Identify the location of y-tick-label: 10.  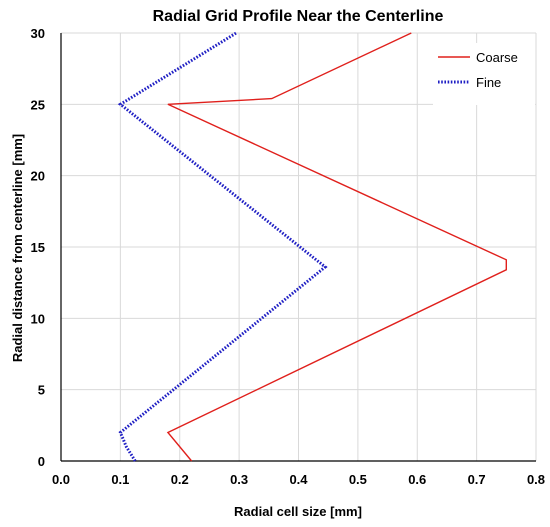
(38, 318).